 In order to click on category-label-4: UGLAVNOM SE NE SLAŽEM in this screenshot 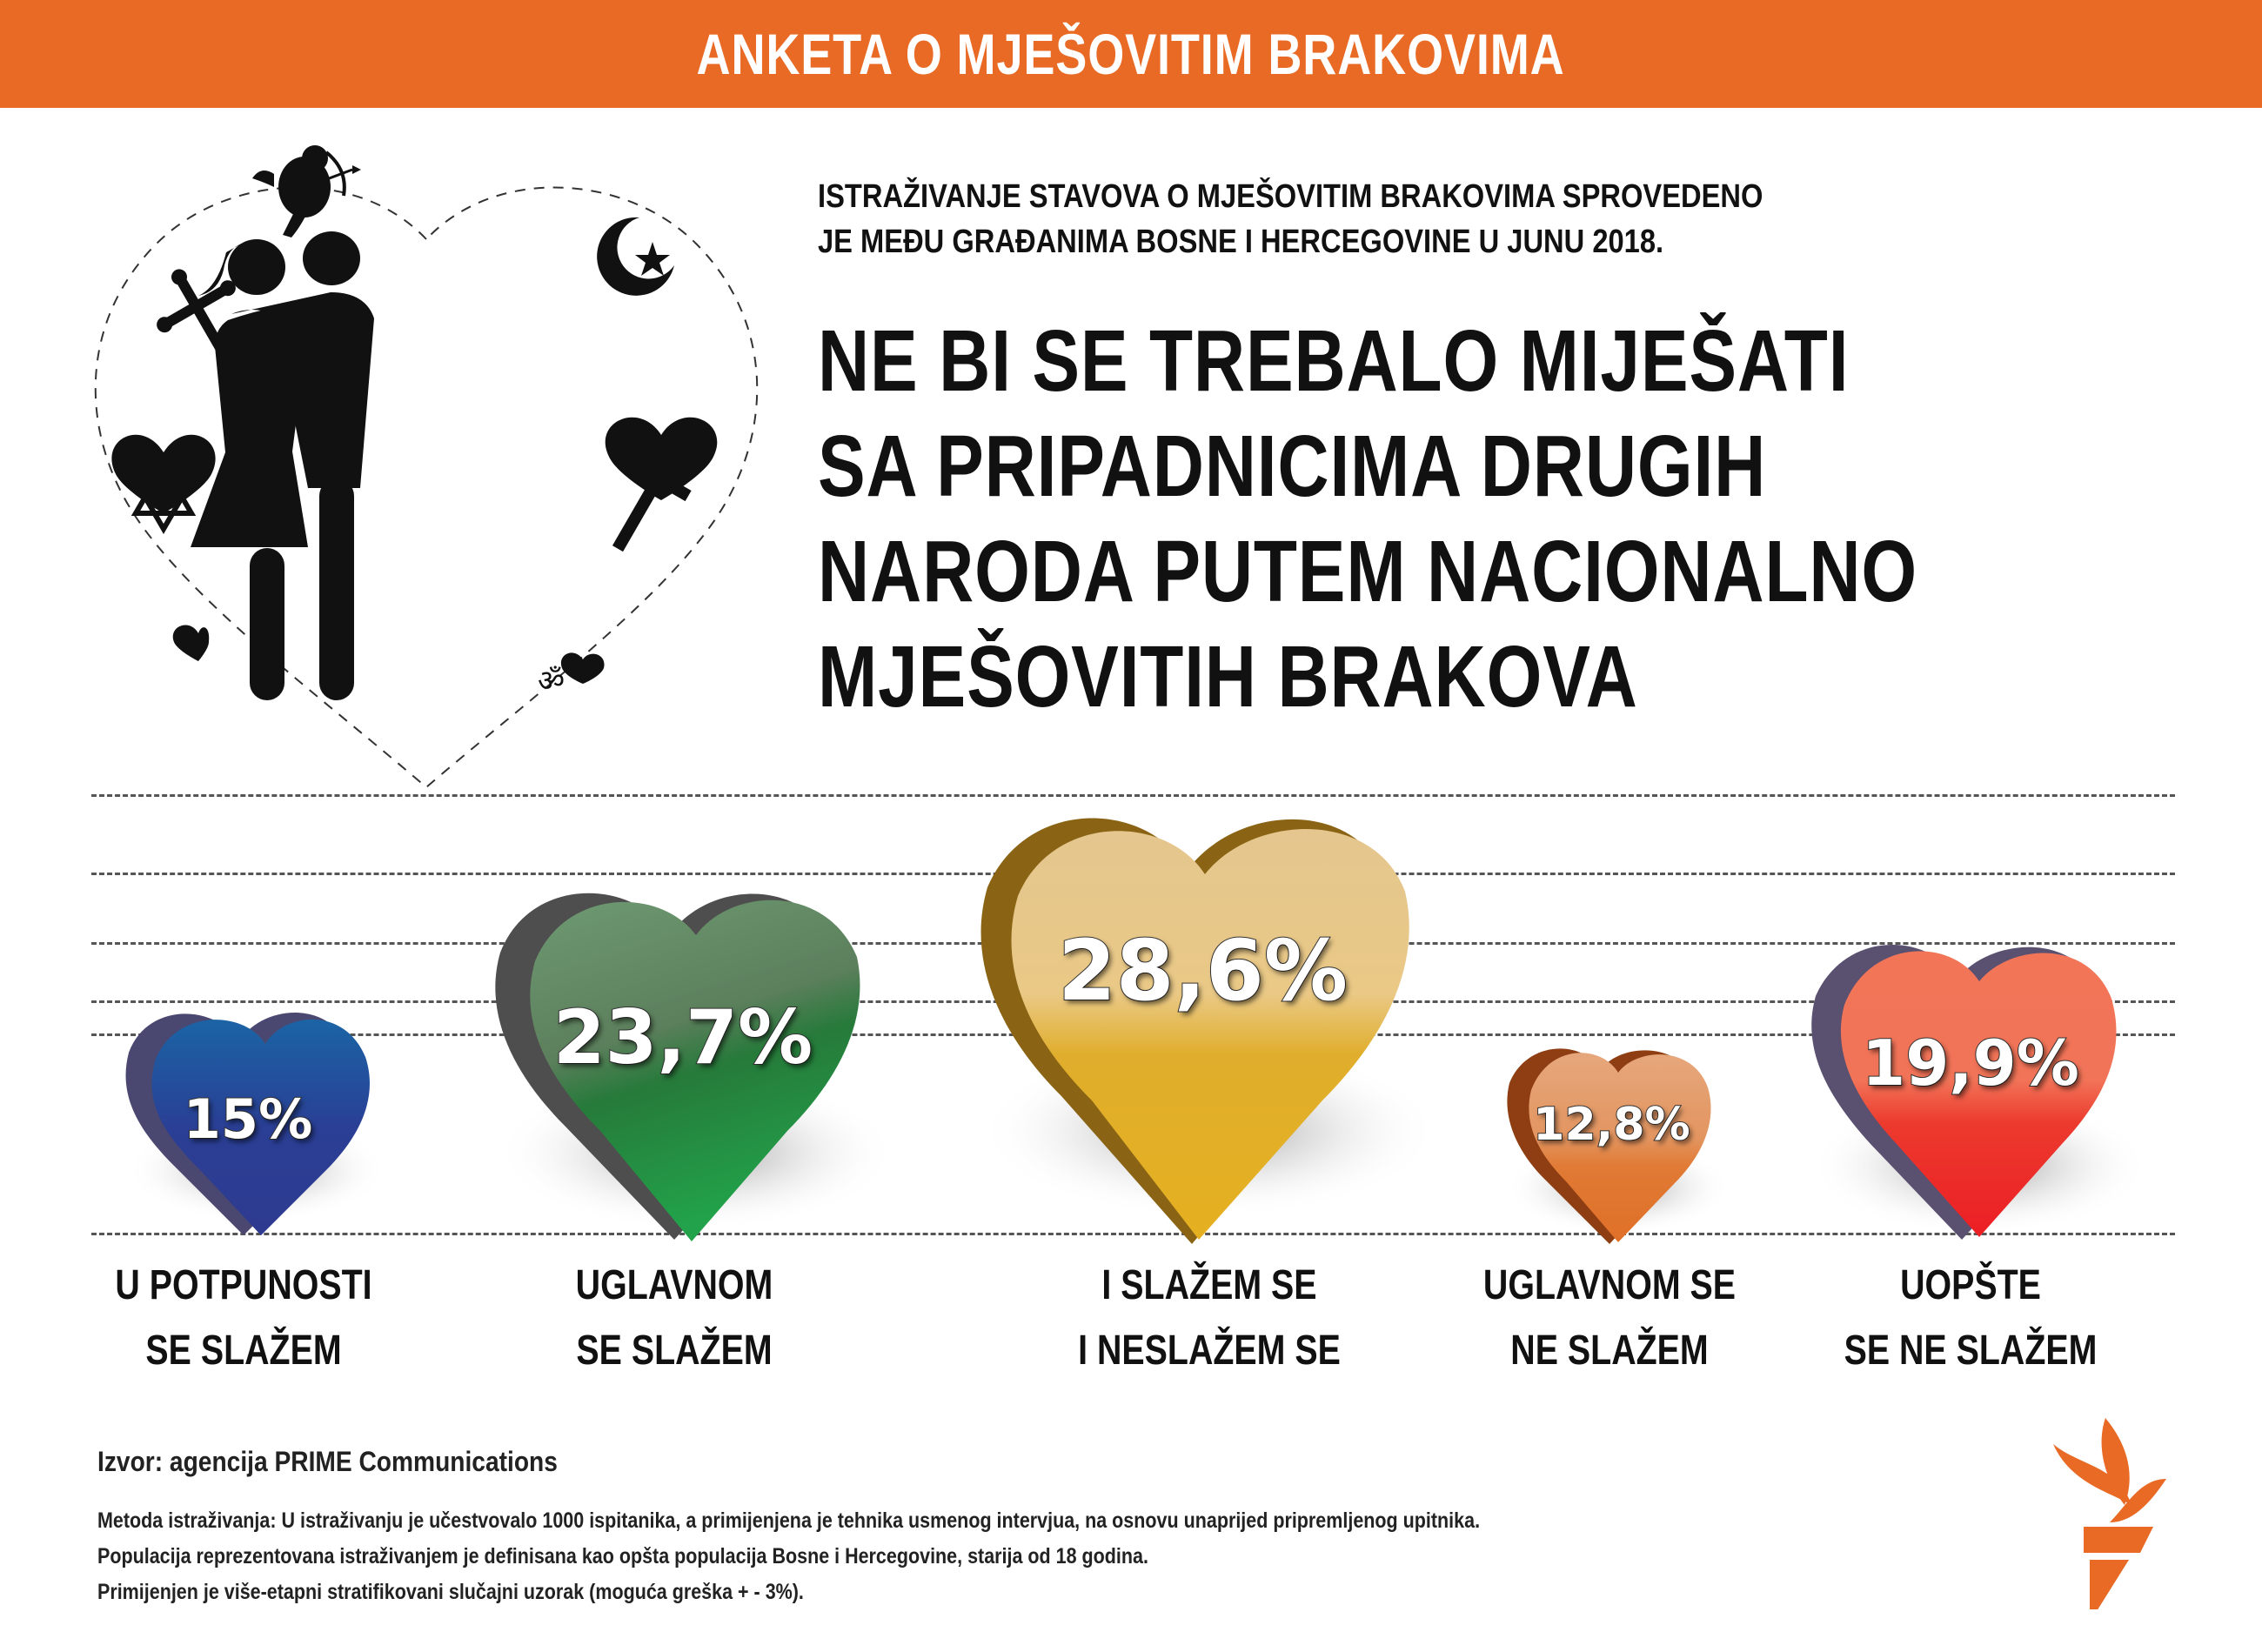, I will do `click(1609, 1318)`.